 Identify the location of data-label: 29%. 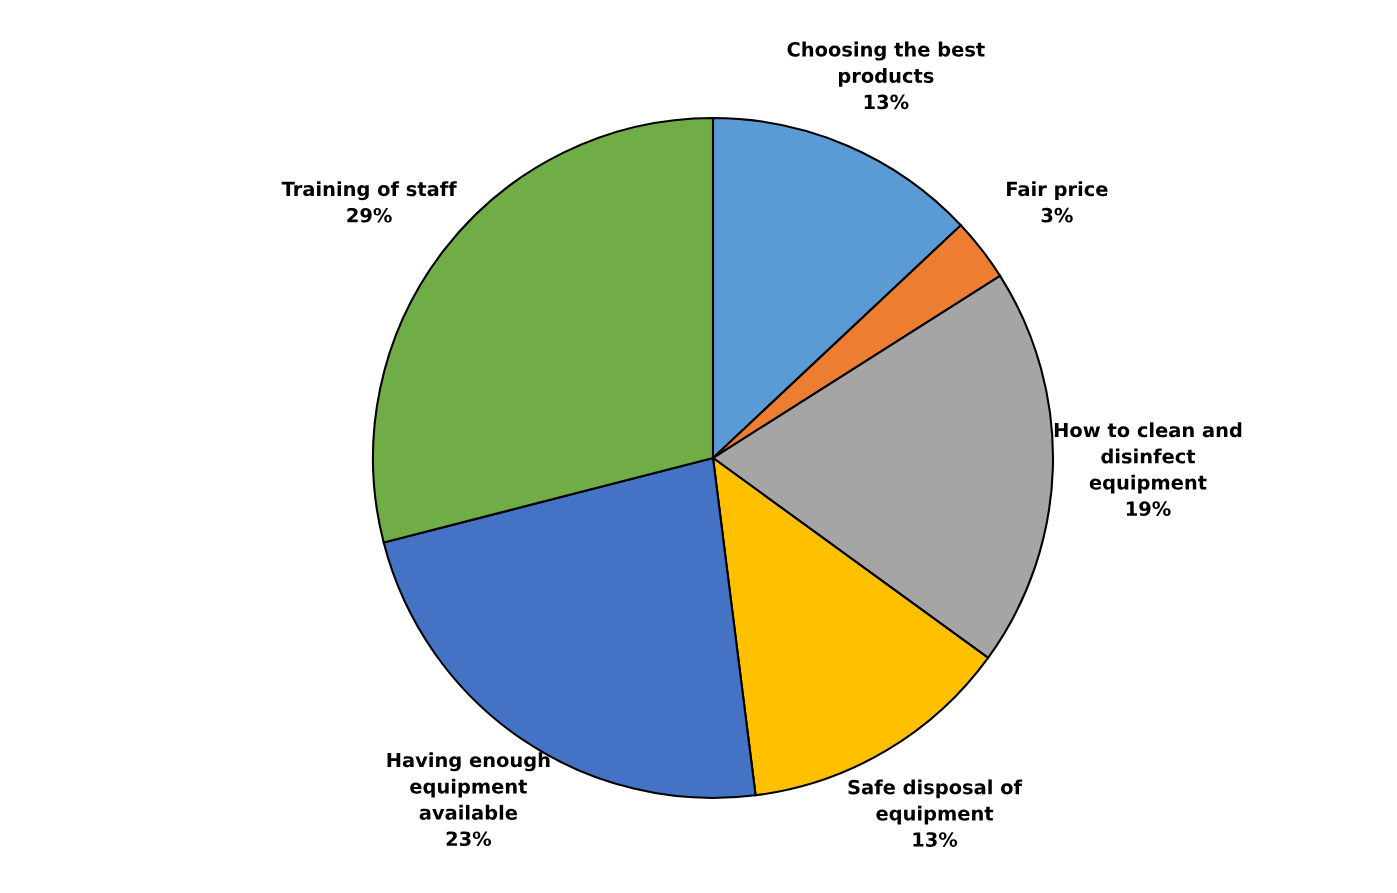
(369, 215).